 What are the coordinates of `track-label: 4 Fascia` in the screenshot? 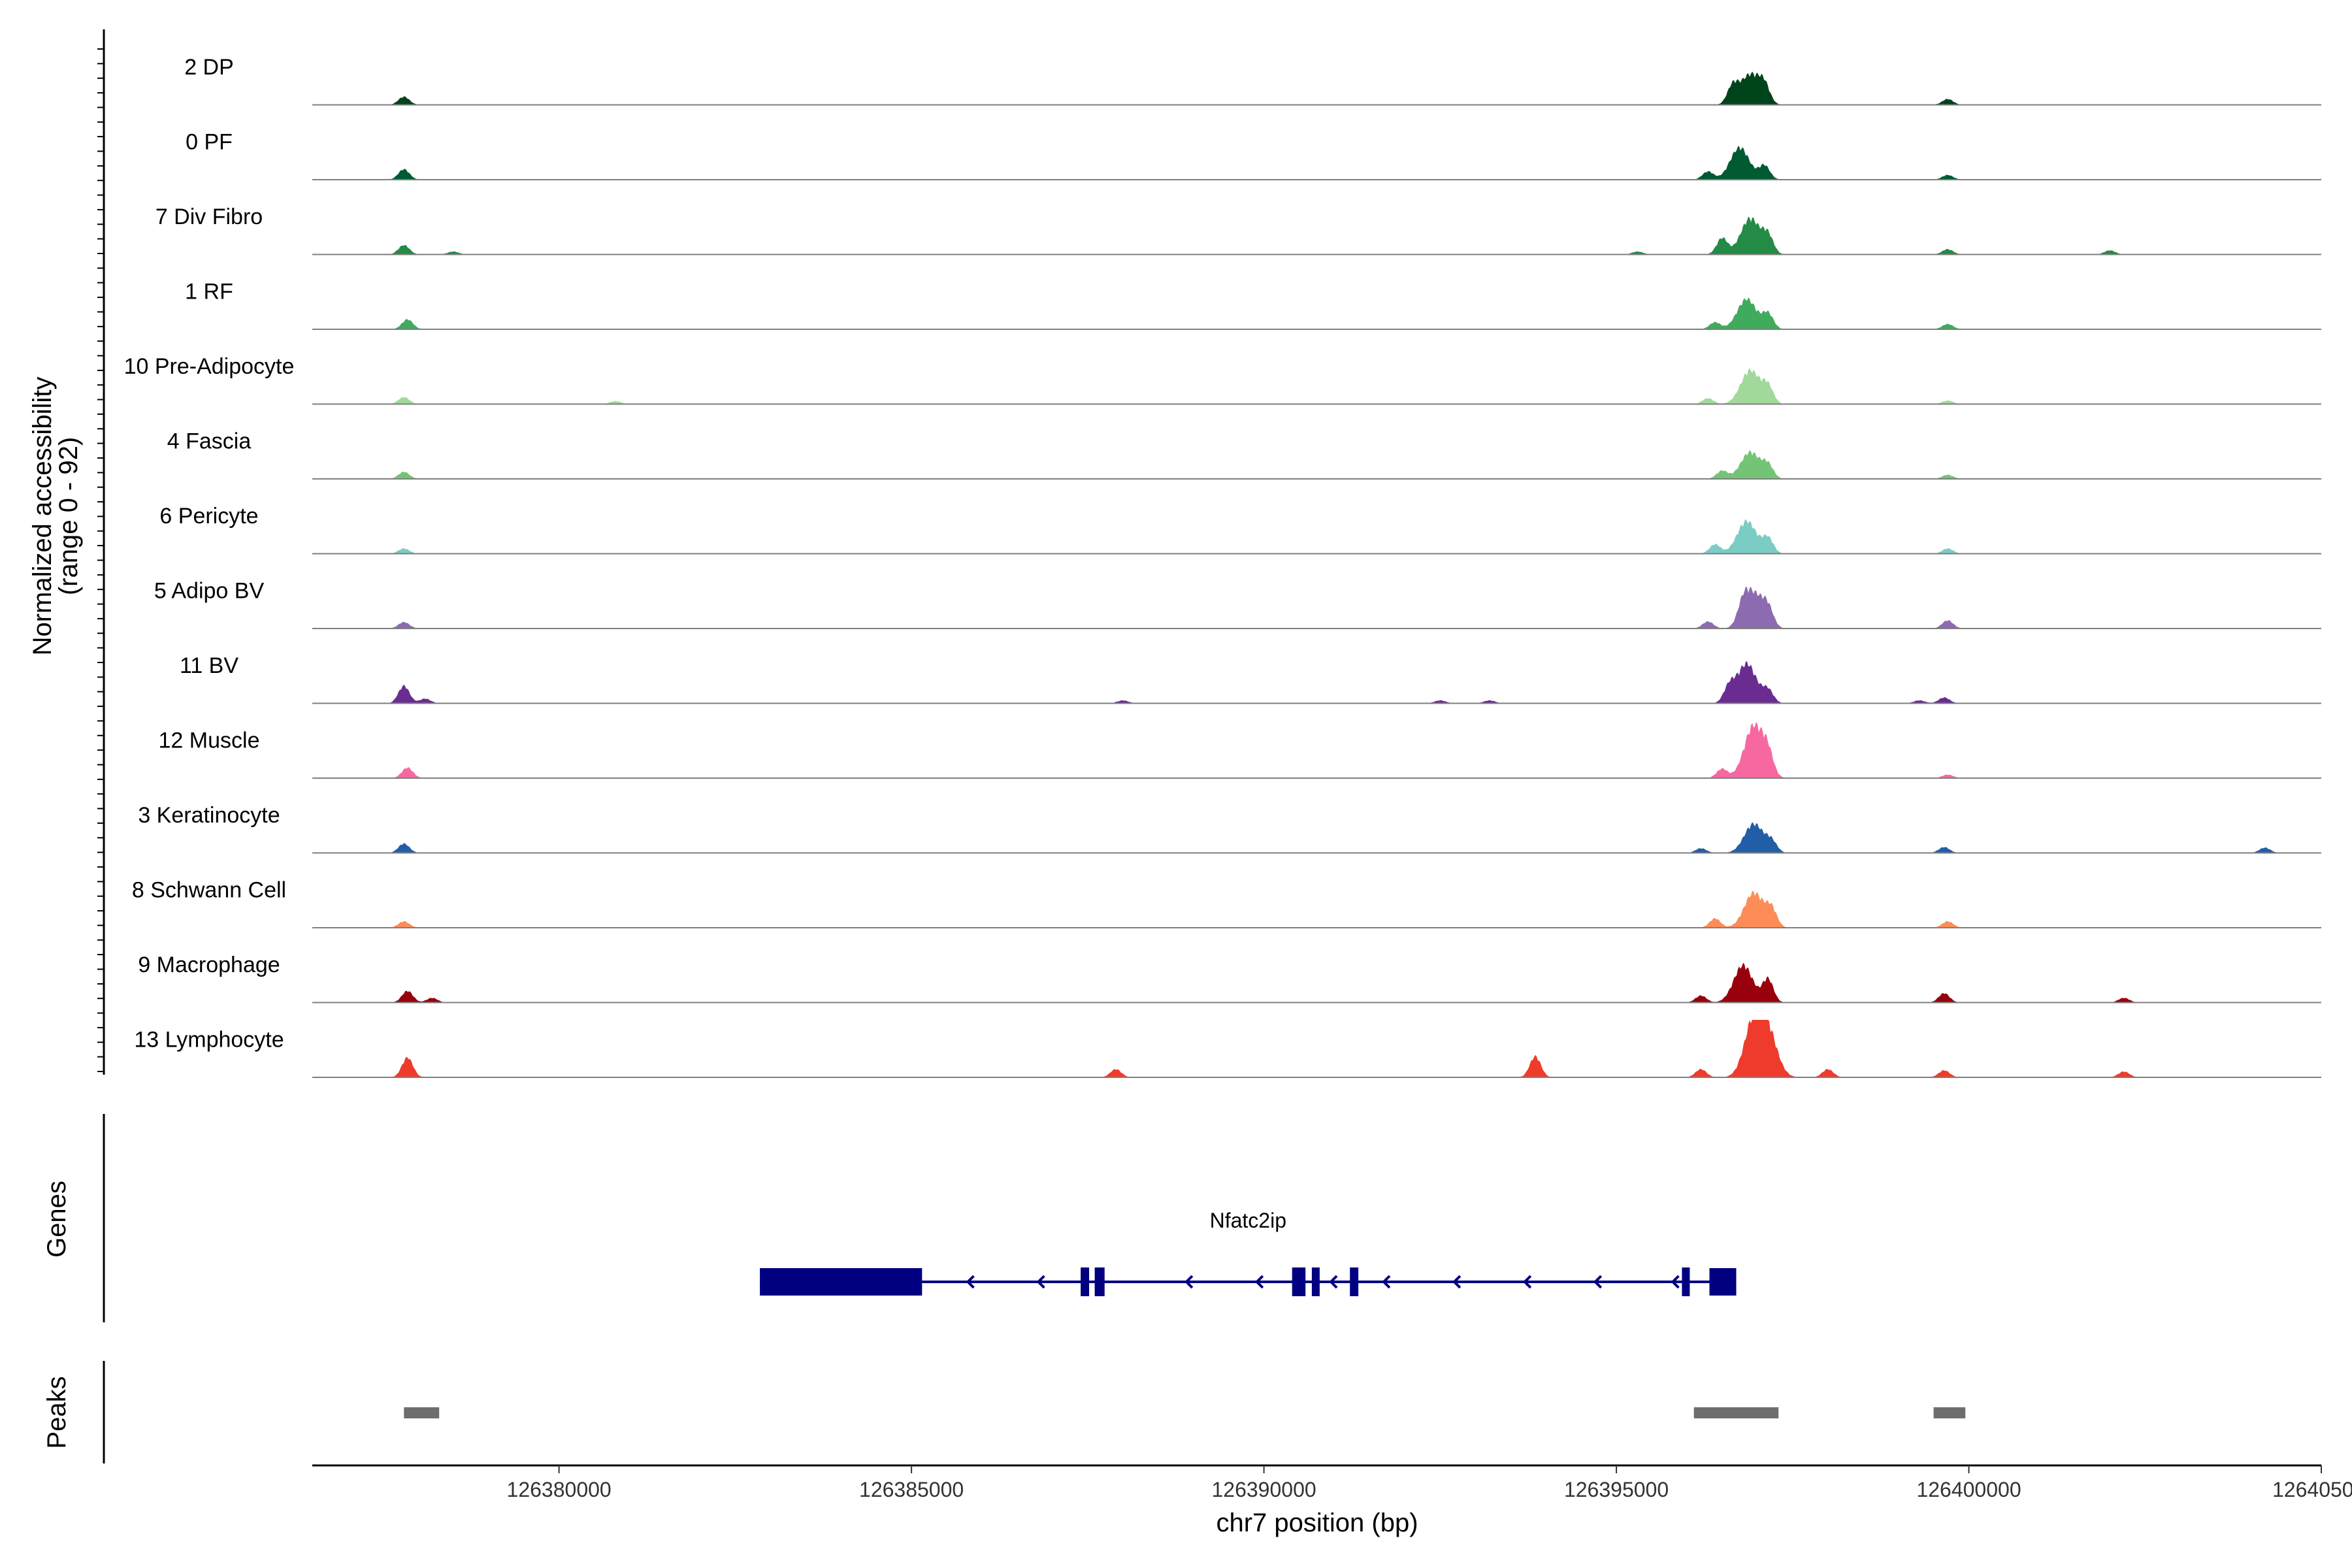 It's located at (209, 441).